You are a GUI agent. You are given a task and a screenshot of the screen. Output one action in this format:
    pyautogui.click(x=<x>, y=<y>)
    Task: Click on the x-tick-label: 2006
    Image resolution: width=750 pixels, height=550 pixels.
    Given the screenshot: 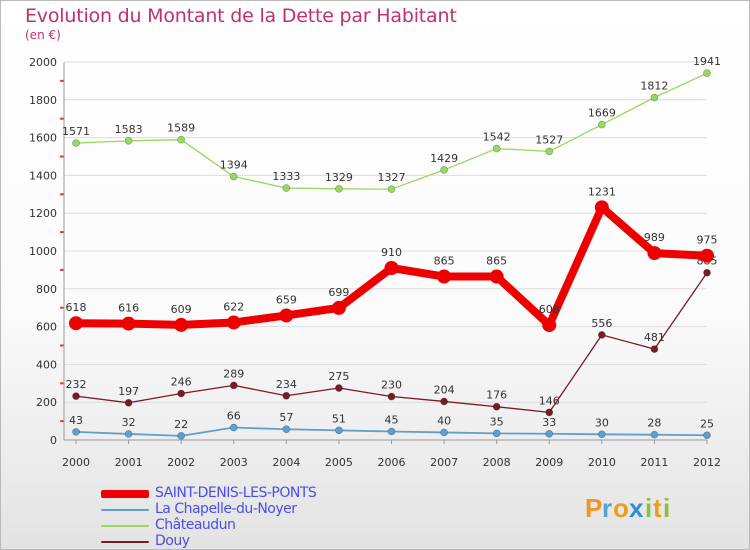 What is the action you would take?
    pyautogui.click(x=392, y=462)
    